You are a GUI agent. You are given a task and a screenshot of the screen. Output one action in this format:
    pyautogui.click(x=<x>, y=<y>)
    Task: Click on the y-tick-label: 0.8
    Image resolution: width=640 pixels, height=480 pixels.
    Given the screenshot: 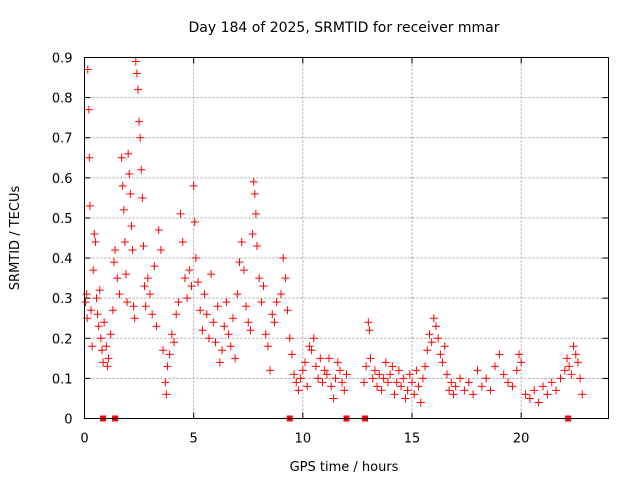 What is the action you would take?
    pyautogui.click(x=62, y=99)
    